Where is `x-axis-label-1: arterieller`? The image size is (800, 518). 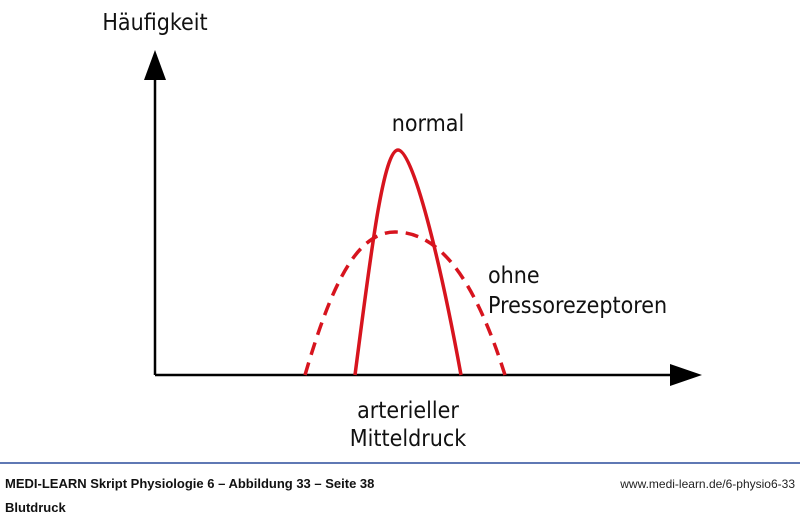 x-axis-label-1: arterieller is located at coordinates (408, 411).